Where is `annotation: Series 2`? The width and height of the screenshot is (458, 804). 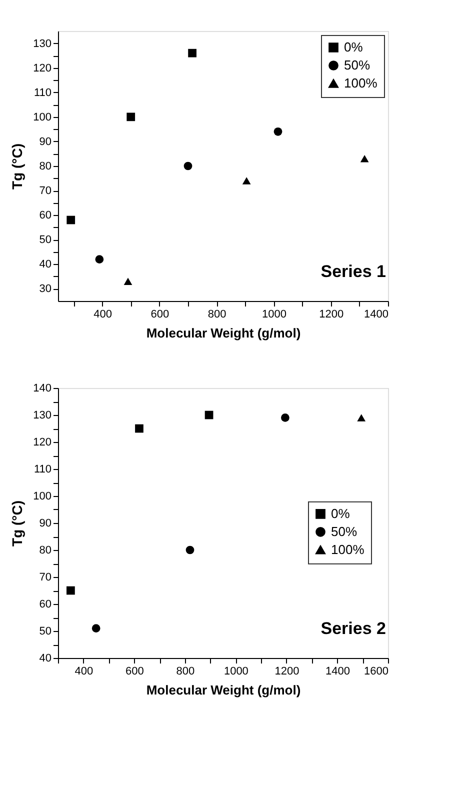
annotation: Series 2 is located at coordinates (353, 628).